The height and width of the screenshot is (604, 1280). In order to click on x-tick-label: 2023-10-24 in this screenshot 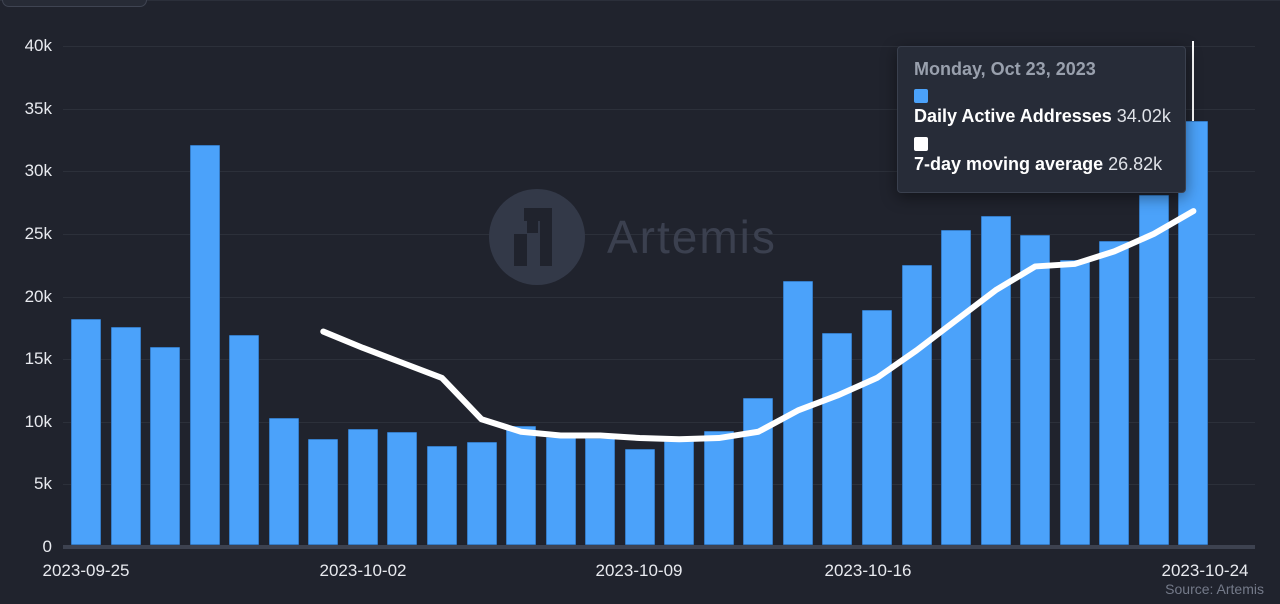, I will do `click(1205, 570)`.